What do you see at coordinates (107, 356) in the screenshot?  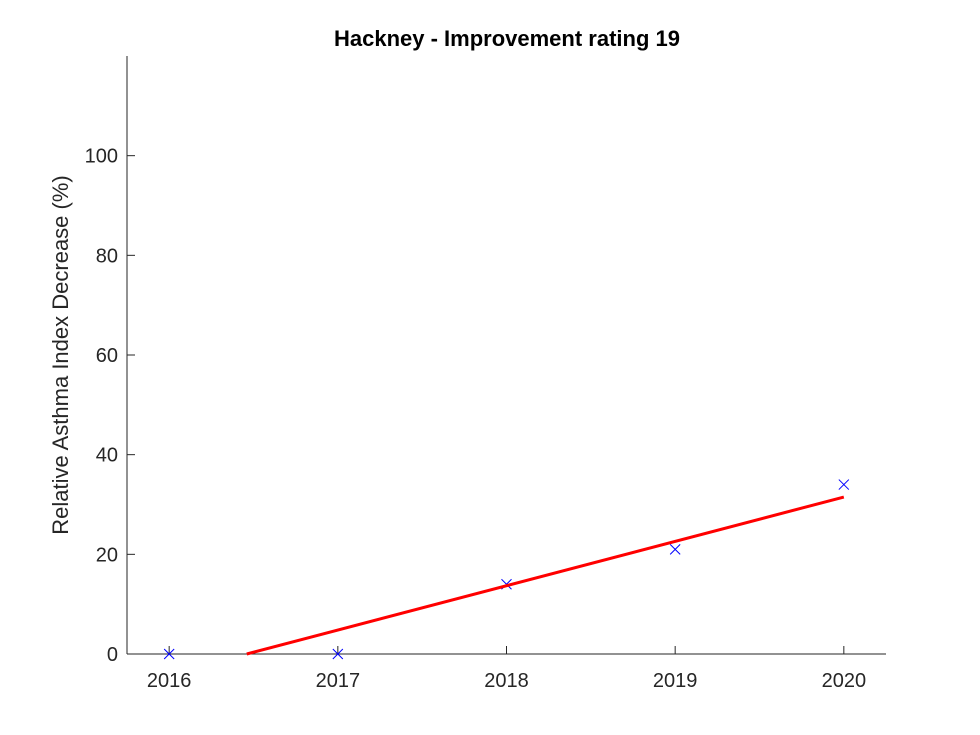 I see `y-tick-label: 60` at bounding box center [107, 356].